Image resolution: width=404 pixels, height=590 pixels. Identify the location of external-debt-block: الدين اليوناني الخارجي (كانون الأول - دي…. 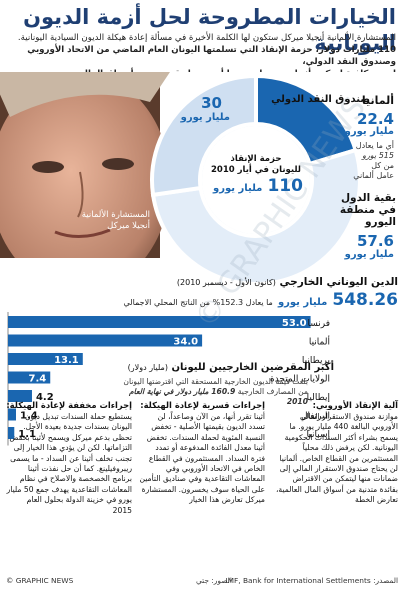
(202, 293).